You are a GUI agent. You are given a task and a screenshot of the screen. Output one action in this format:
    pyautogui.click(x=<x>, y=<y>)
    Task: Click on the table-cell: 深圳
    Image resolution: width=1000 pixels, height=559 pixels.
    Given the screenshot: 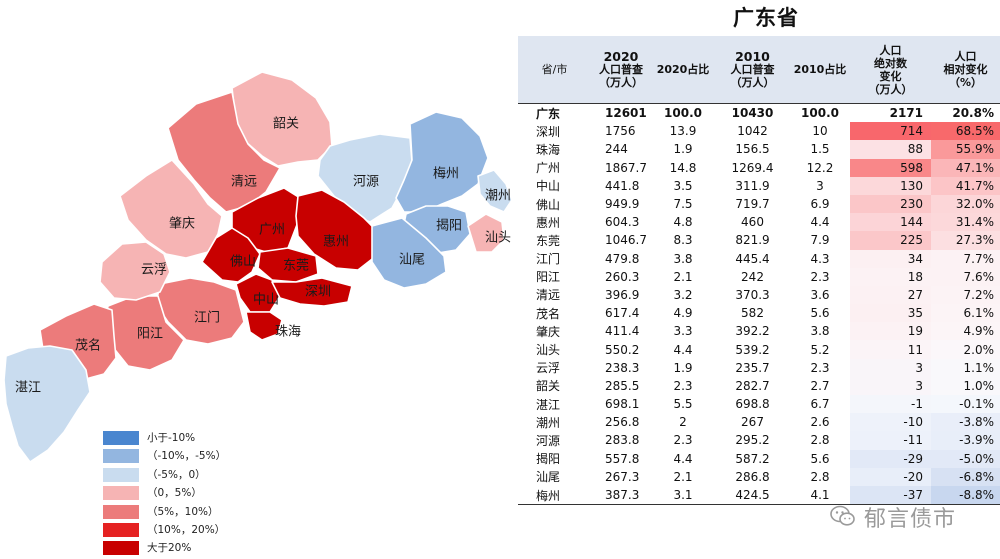 What is the action you would take?
    pyautogui.click(x=548, y=131)
    